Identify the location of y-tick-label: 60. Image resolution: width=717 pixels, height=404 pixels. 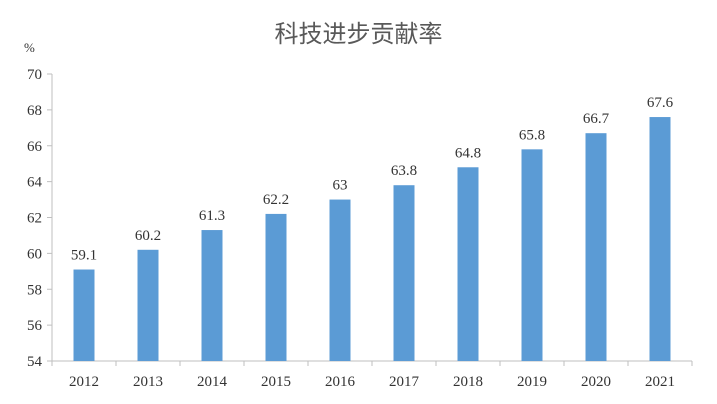
(34, 254).